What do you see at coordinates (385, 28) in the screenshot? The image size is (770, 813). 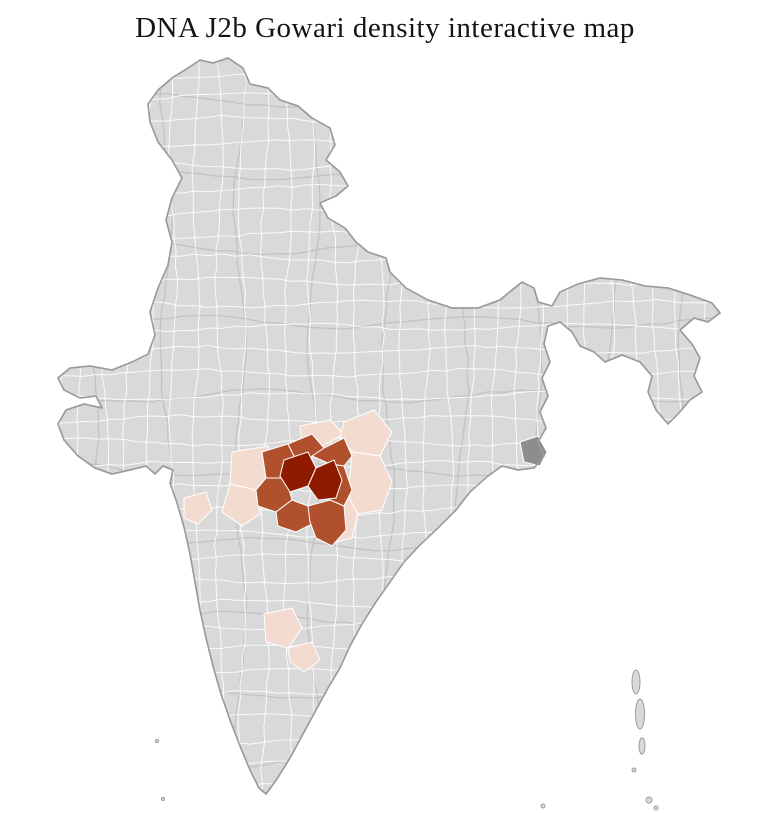 I see `map-title: DNA J2b Gowari density interactive map` at bounding box center [385, 28].